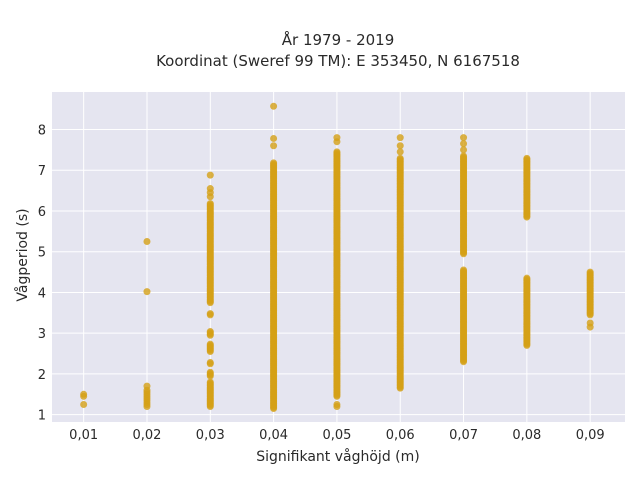  Describe the element at coordinates (42, 334) in the screenshot. I see `y-tick-label: 3` at that location.